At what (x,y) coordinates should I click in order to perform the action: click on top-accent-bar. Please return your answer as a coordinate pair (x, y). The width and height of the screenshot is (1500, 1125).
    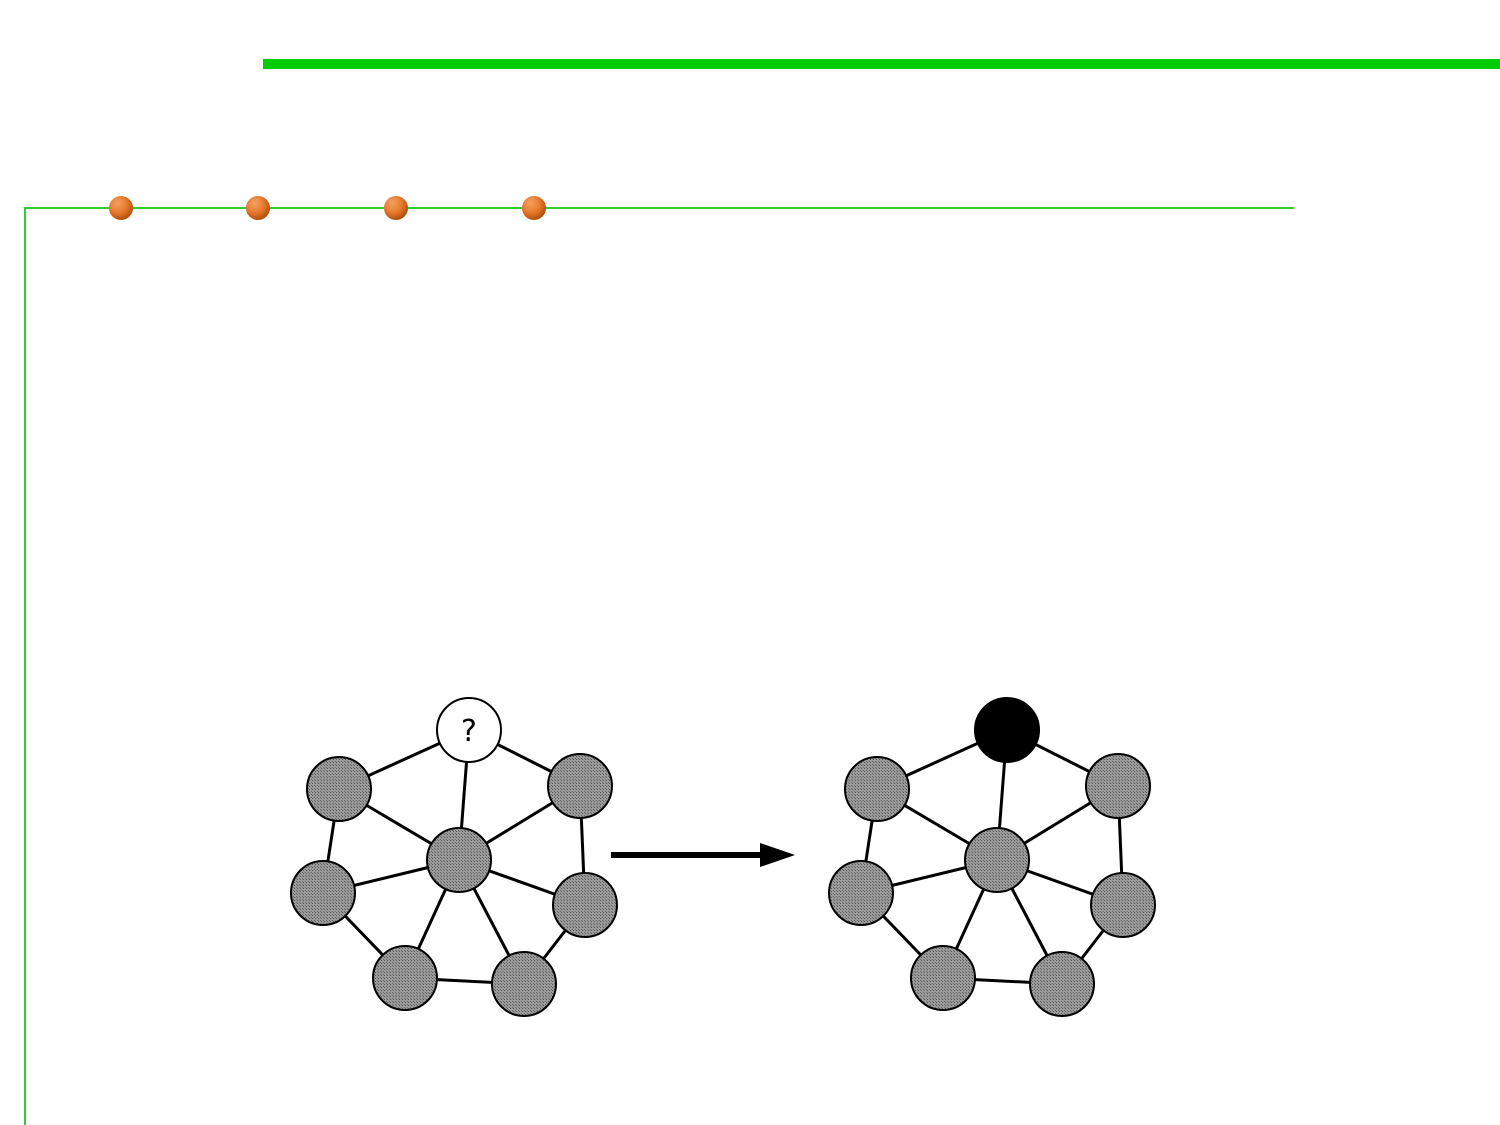
    Looking at the image, I should click on (881, 64).